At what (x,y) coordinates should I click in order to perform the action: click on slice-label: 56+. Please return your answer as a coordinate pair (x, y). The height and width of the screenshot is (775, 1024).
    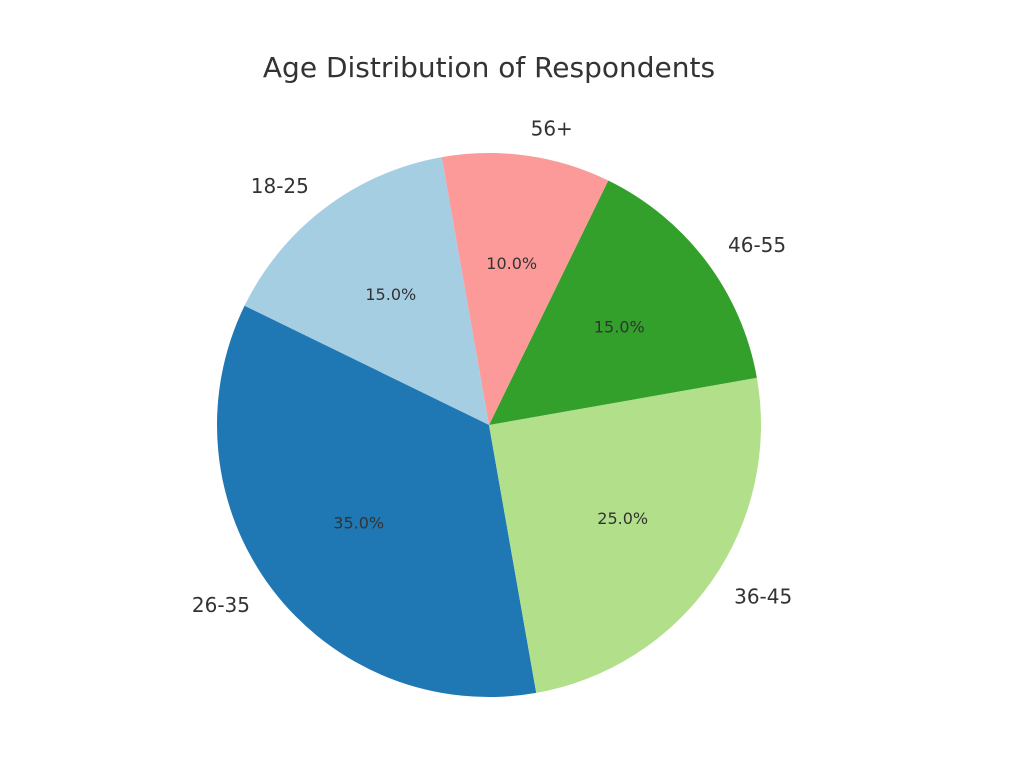
    Looking at the image, I should click on (552, 129).